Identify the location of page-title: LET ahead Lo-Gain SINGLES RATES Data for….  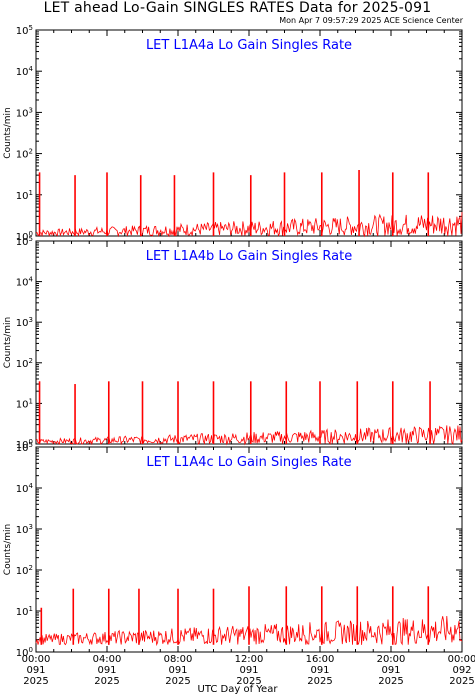
(237, 8).